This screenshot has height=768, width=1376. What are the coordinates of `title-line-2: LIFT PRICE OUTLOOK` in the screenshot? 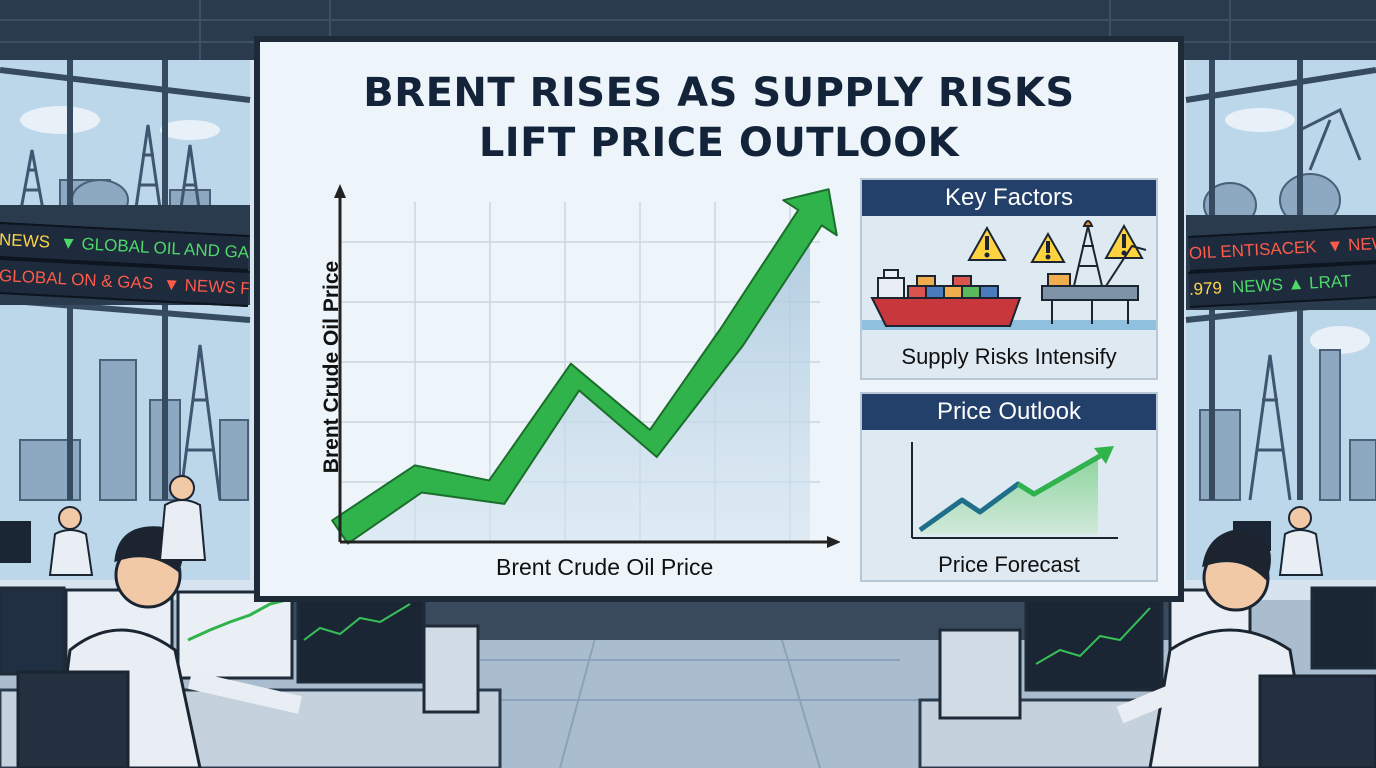 It's located at (719, 143).